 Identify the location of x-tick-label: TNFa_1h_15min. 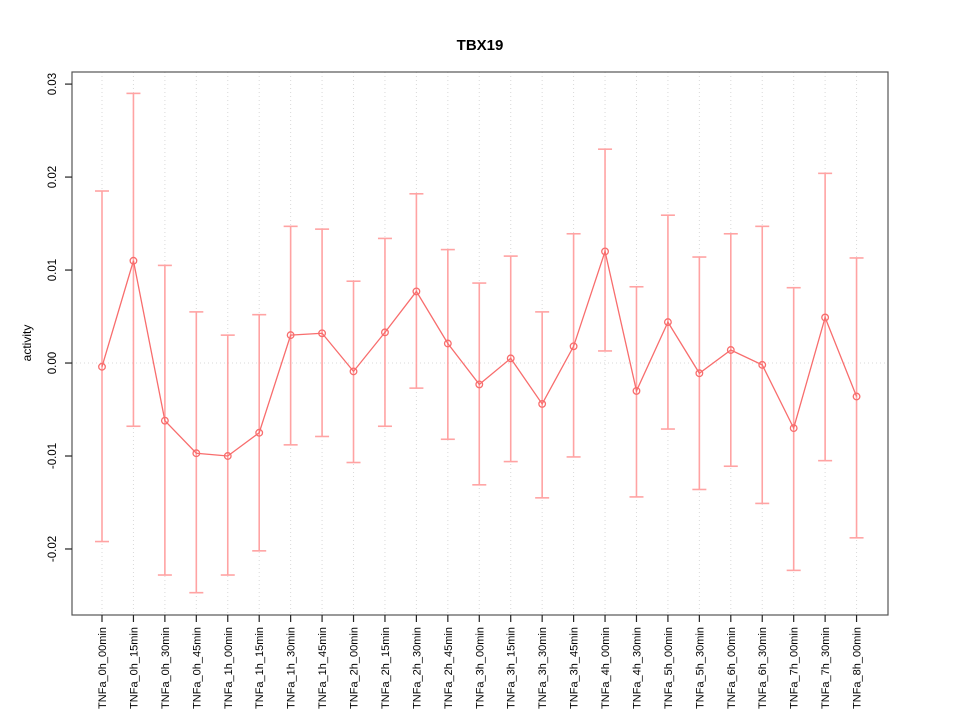
(260, 668).